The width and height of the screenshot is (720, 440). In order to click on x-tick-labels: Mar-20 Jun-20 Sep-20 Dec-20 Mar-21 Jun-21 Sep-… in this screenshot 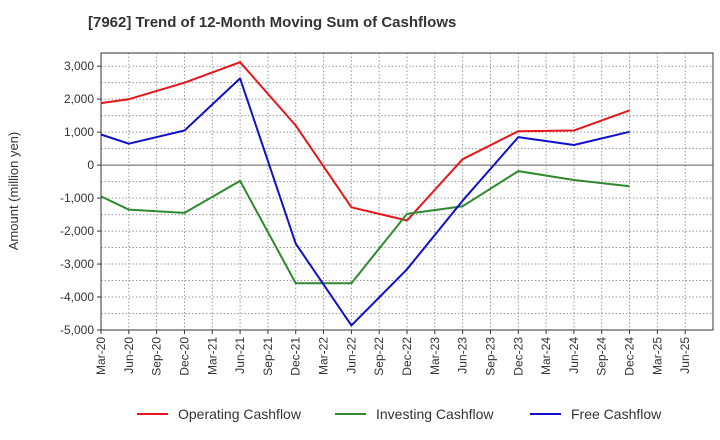, I will do `click(393, 353)`.